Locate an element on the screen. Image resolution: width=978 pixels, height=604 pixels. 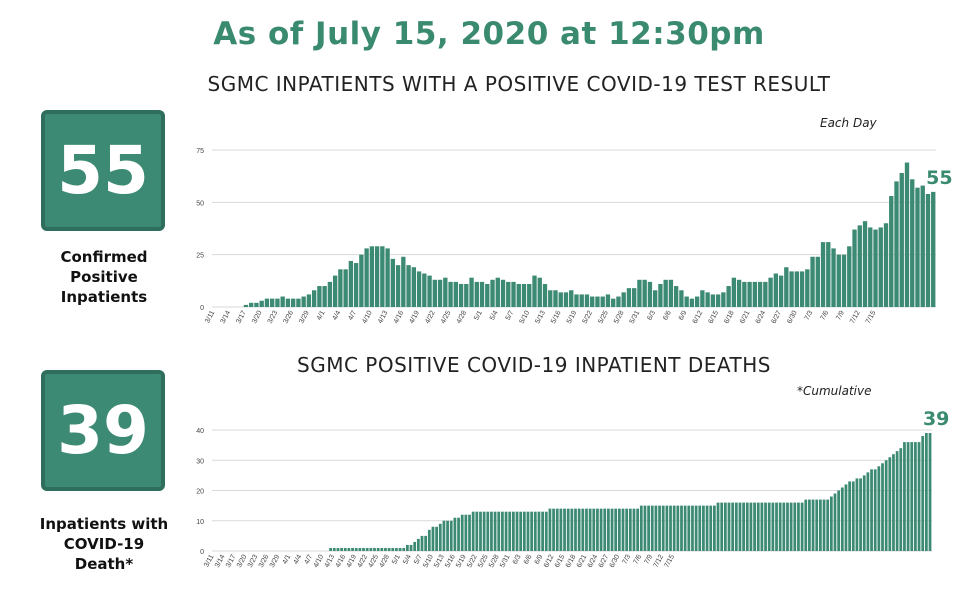
inpatients-x-tick-label: 7/6 is located at coordinates (824, 316).